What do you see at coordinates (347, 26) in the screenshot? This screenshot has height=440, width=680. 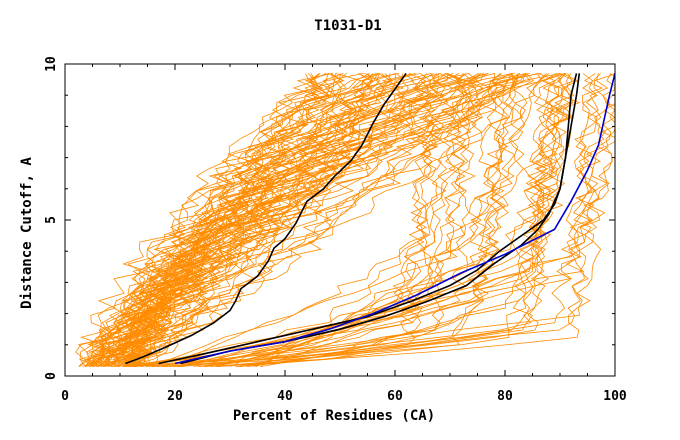 I see `chart-title: T1031-D1` at bounding box center [347, 26].